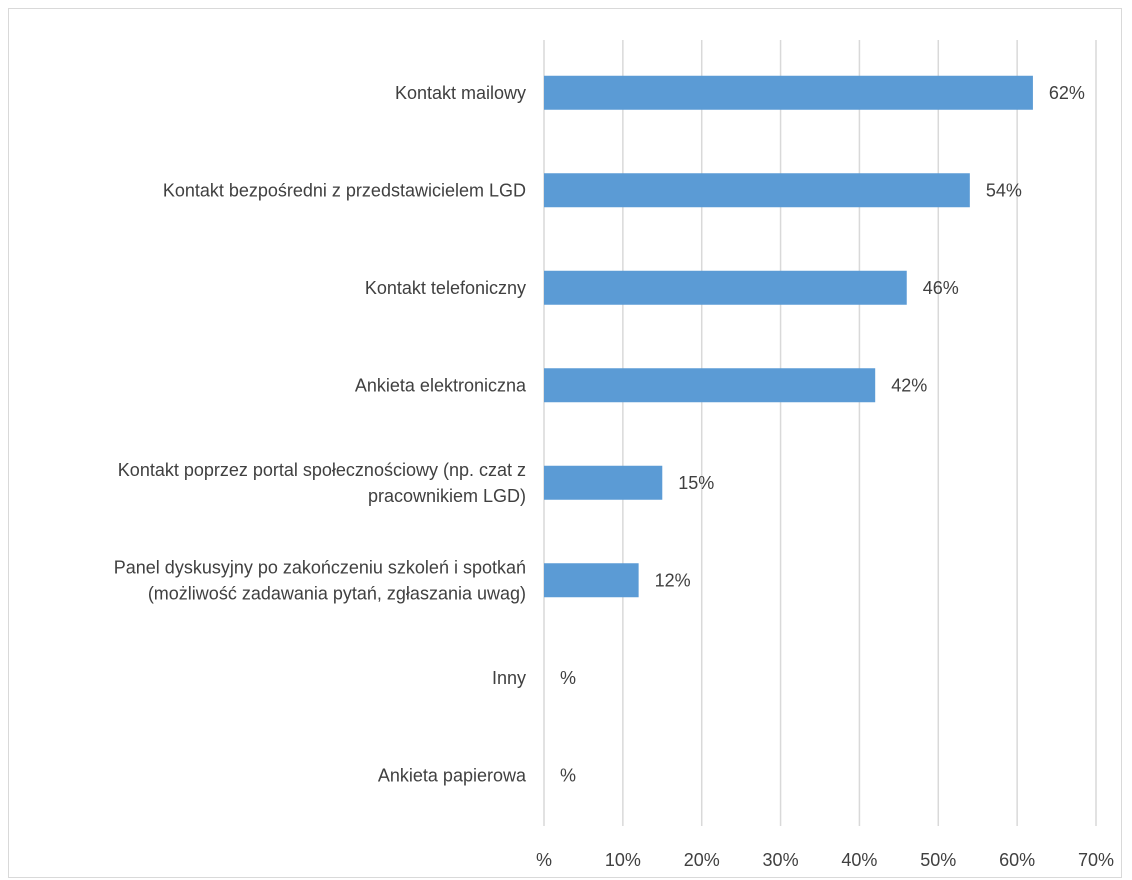 The height and width of the screenshot is (880, 1132). I want to click on data-label-0: 62%, so click(1067, 93).